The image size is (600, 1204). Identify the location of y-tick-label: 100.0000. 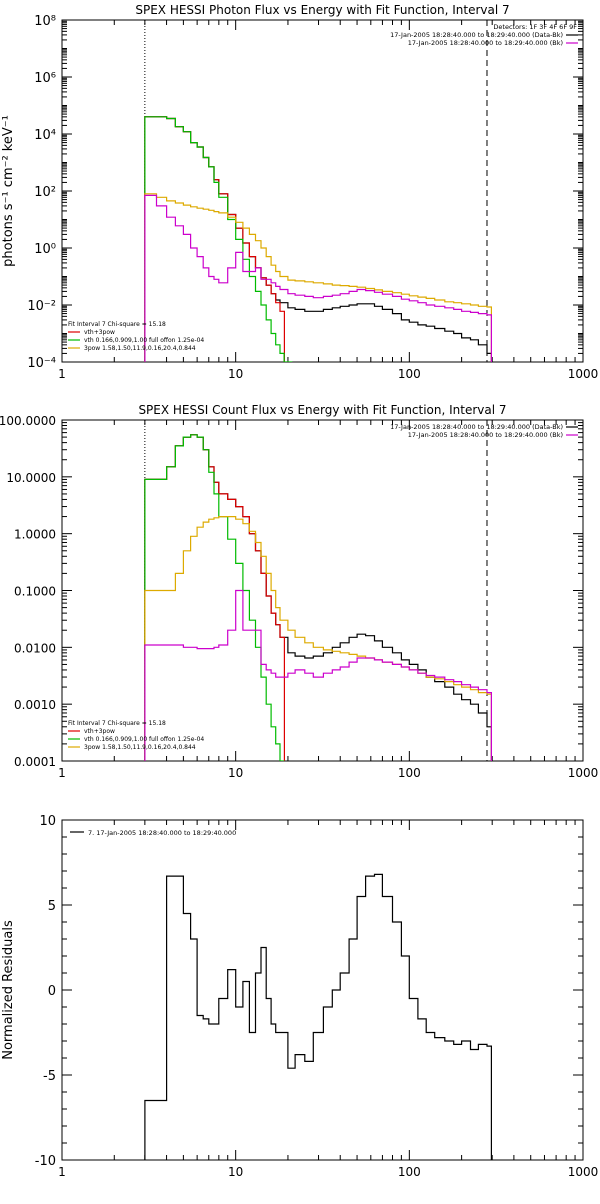
(28, 421).